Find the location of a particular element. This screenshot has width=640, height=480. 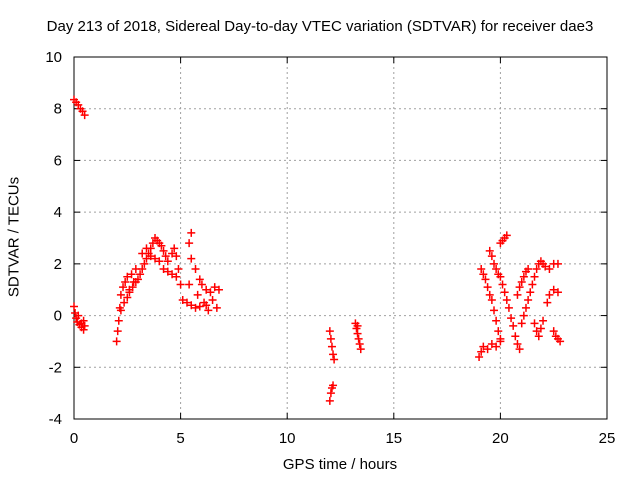

x-tick-label: 0 is located at coordinates (74, 438).